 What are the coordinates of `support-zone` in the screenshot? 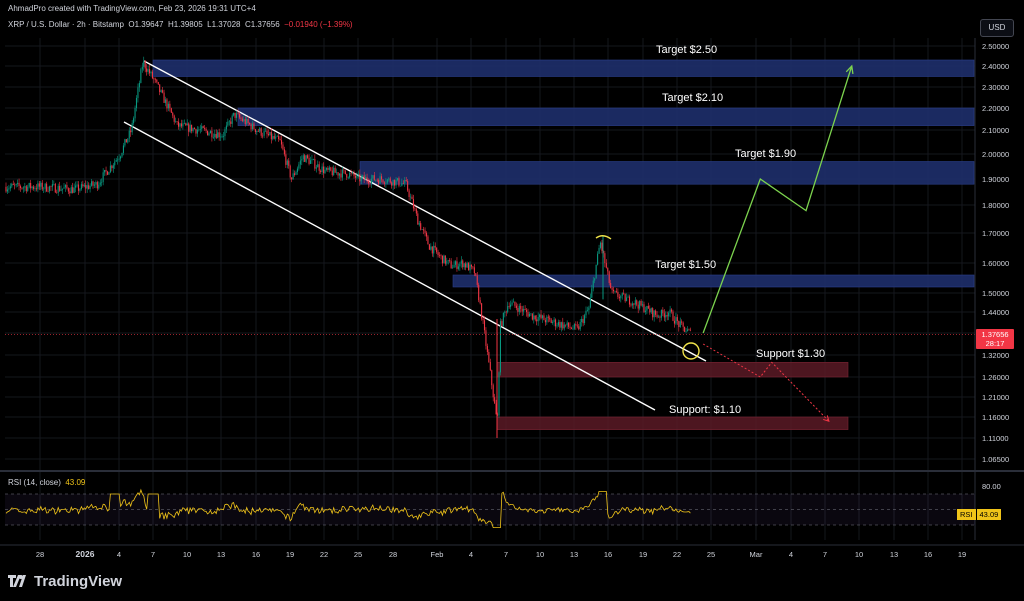 It's located at (672, 370).